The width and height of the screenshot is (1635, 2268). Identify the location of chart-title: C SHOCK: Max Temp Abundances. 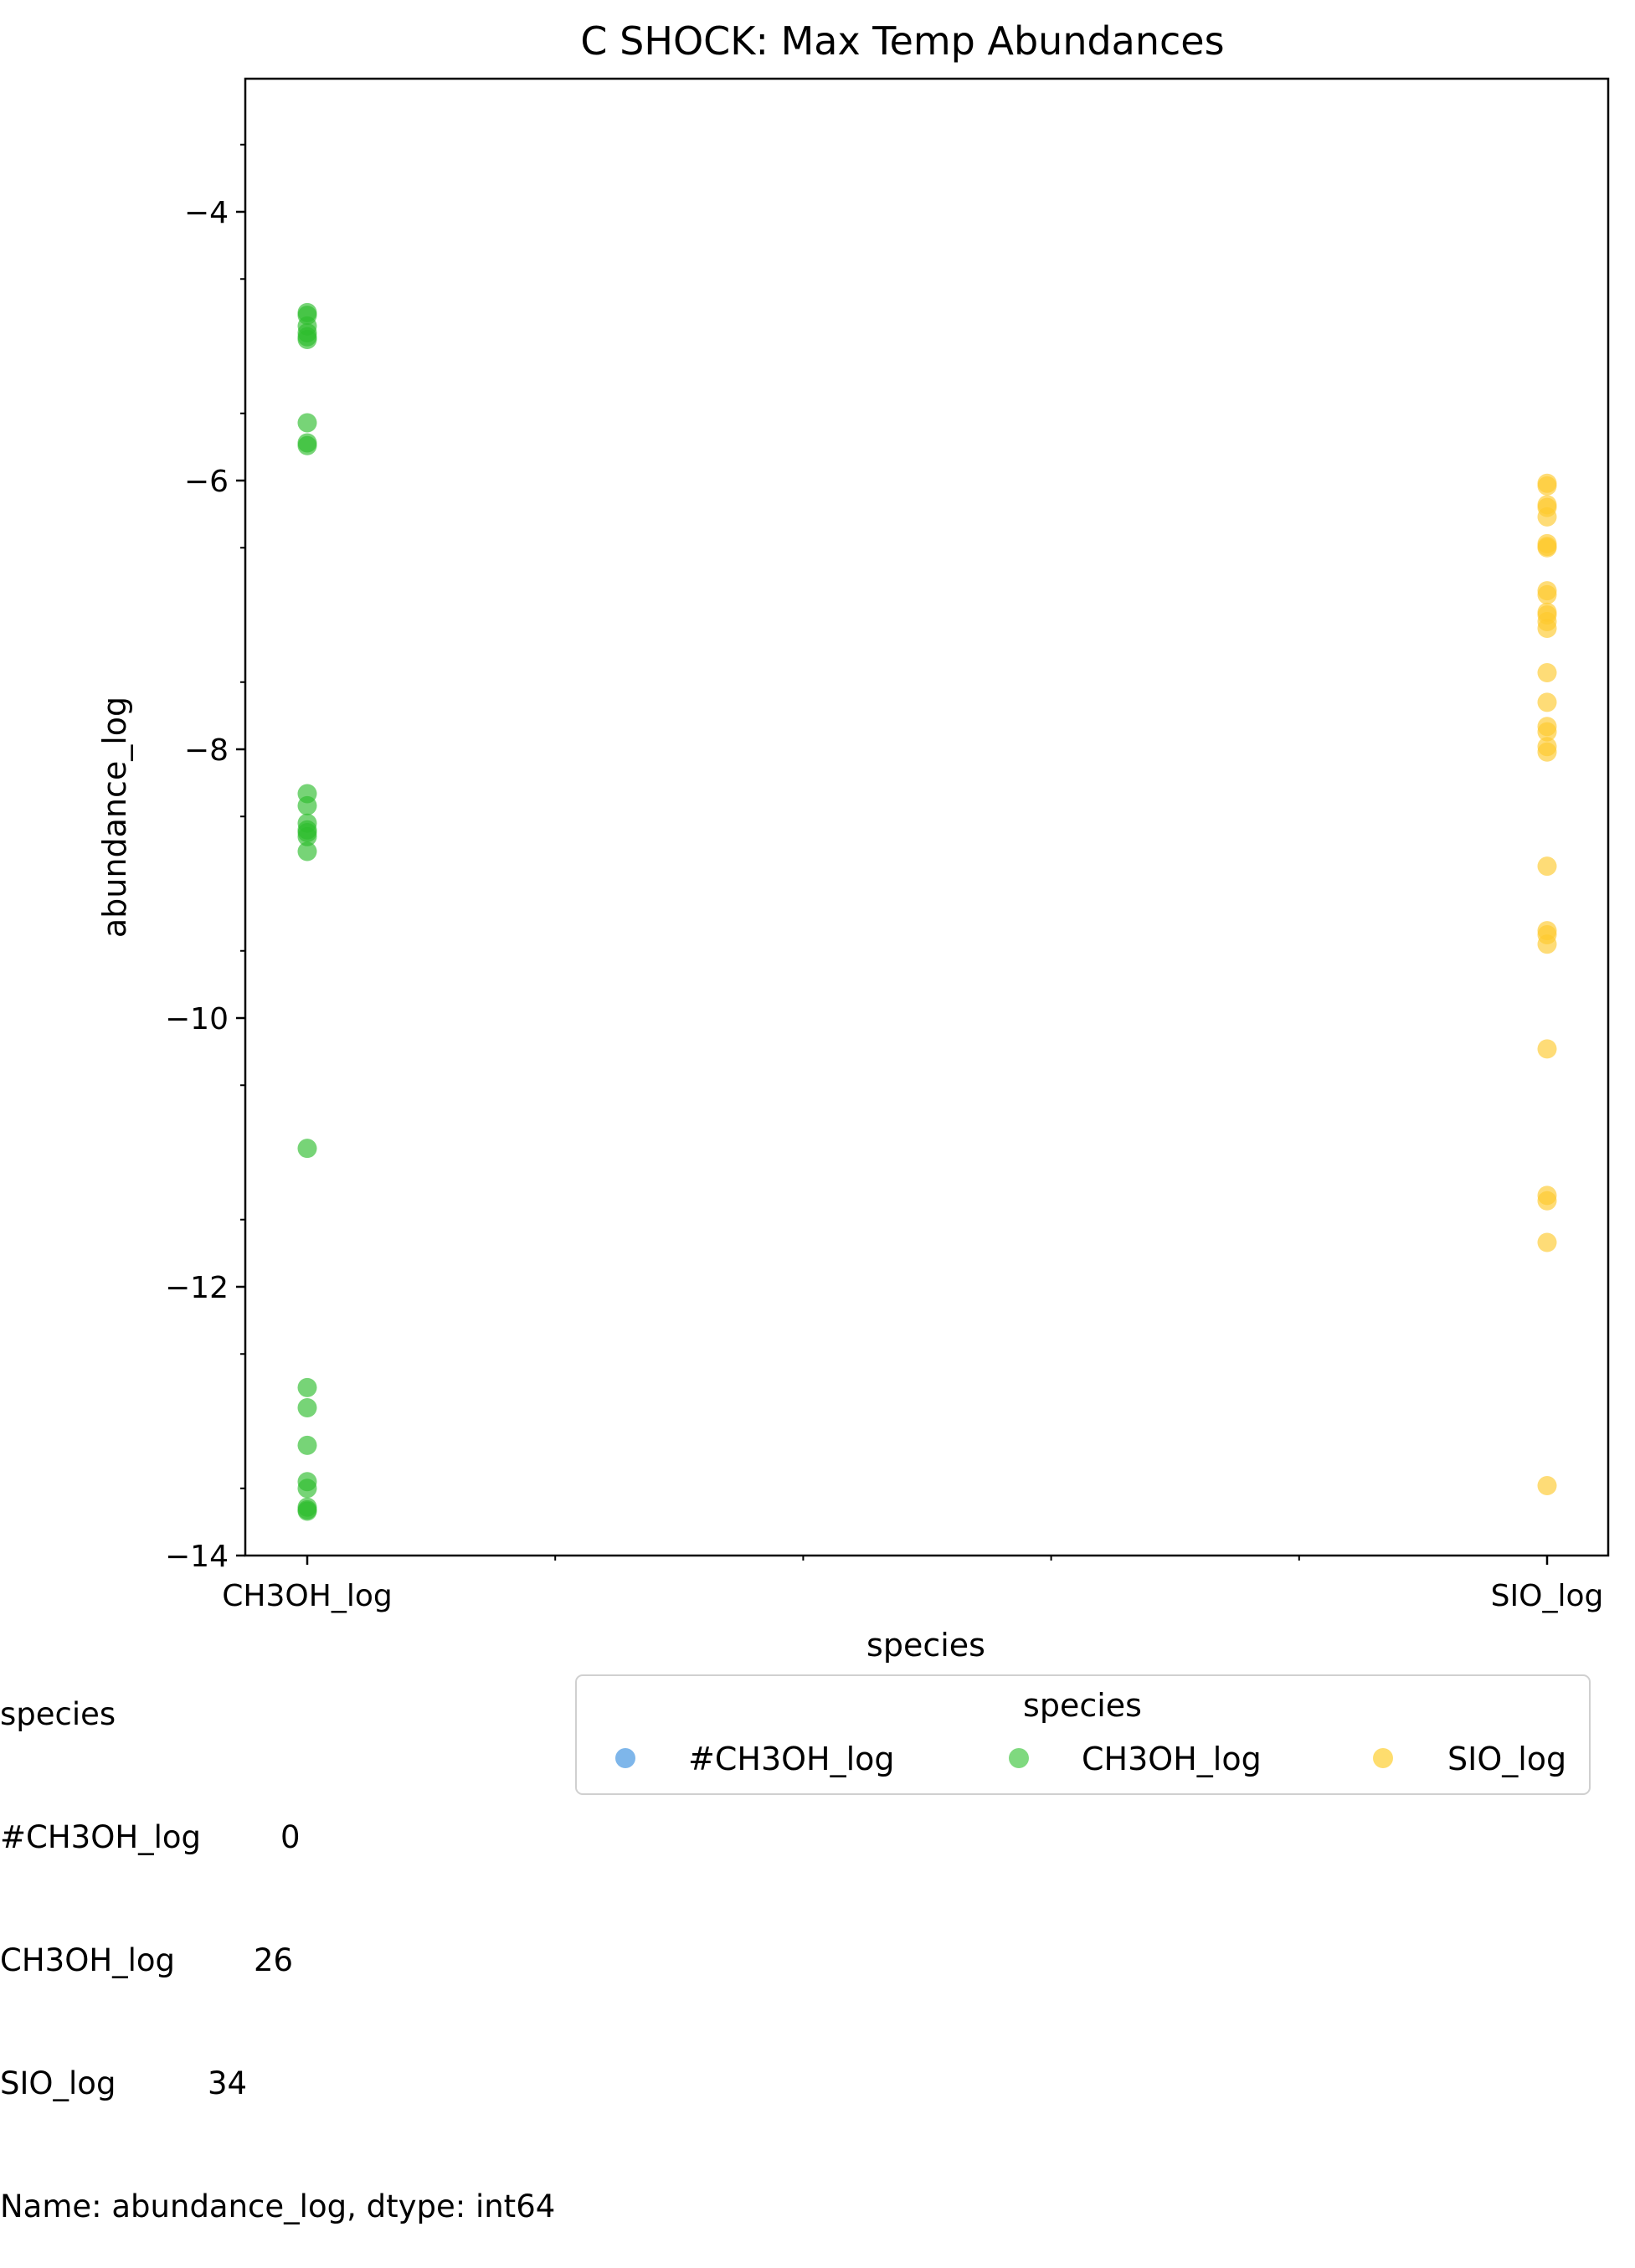
(902, 41).